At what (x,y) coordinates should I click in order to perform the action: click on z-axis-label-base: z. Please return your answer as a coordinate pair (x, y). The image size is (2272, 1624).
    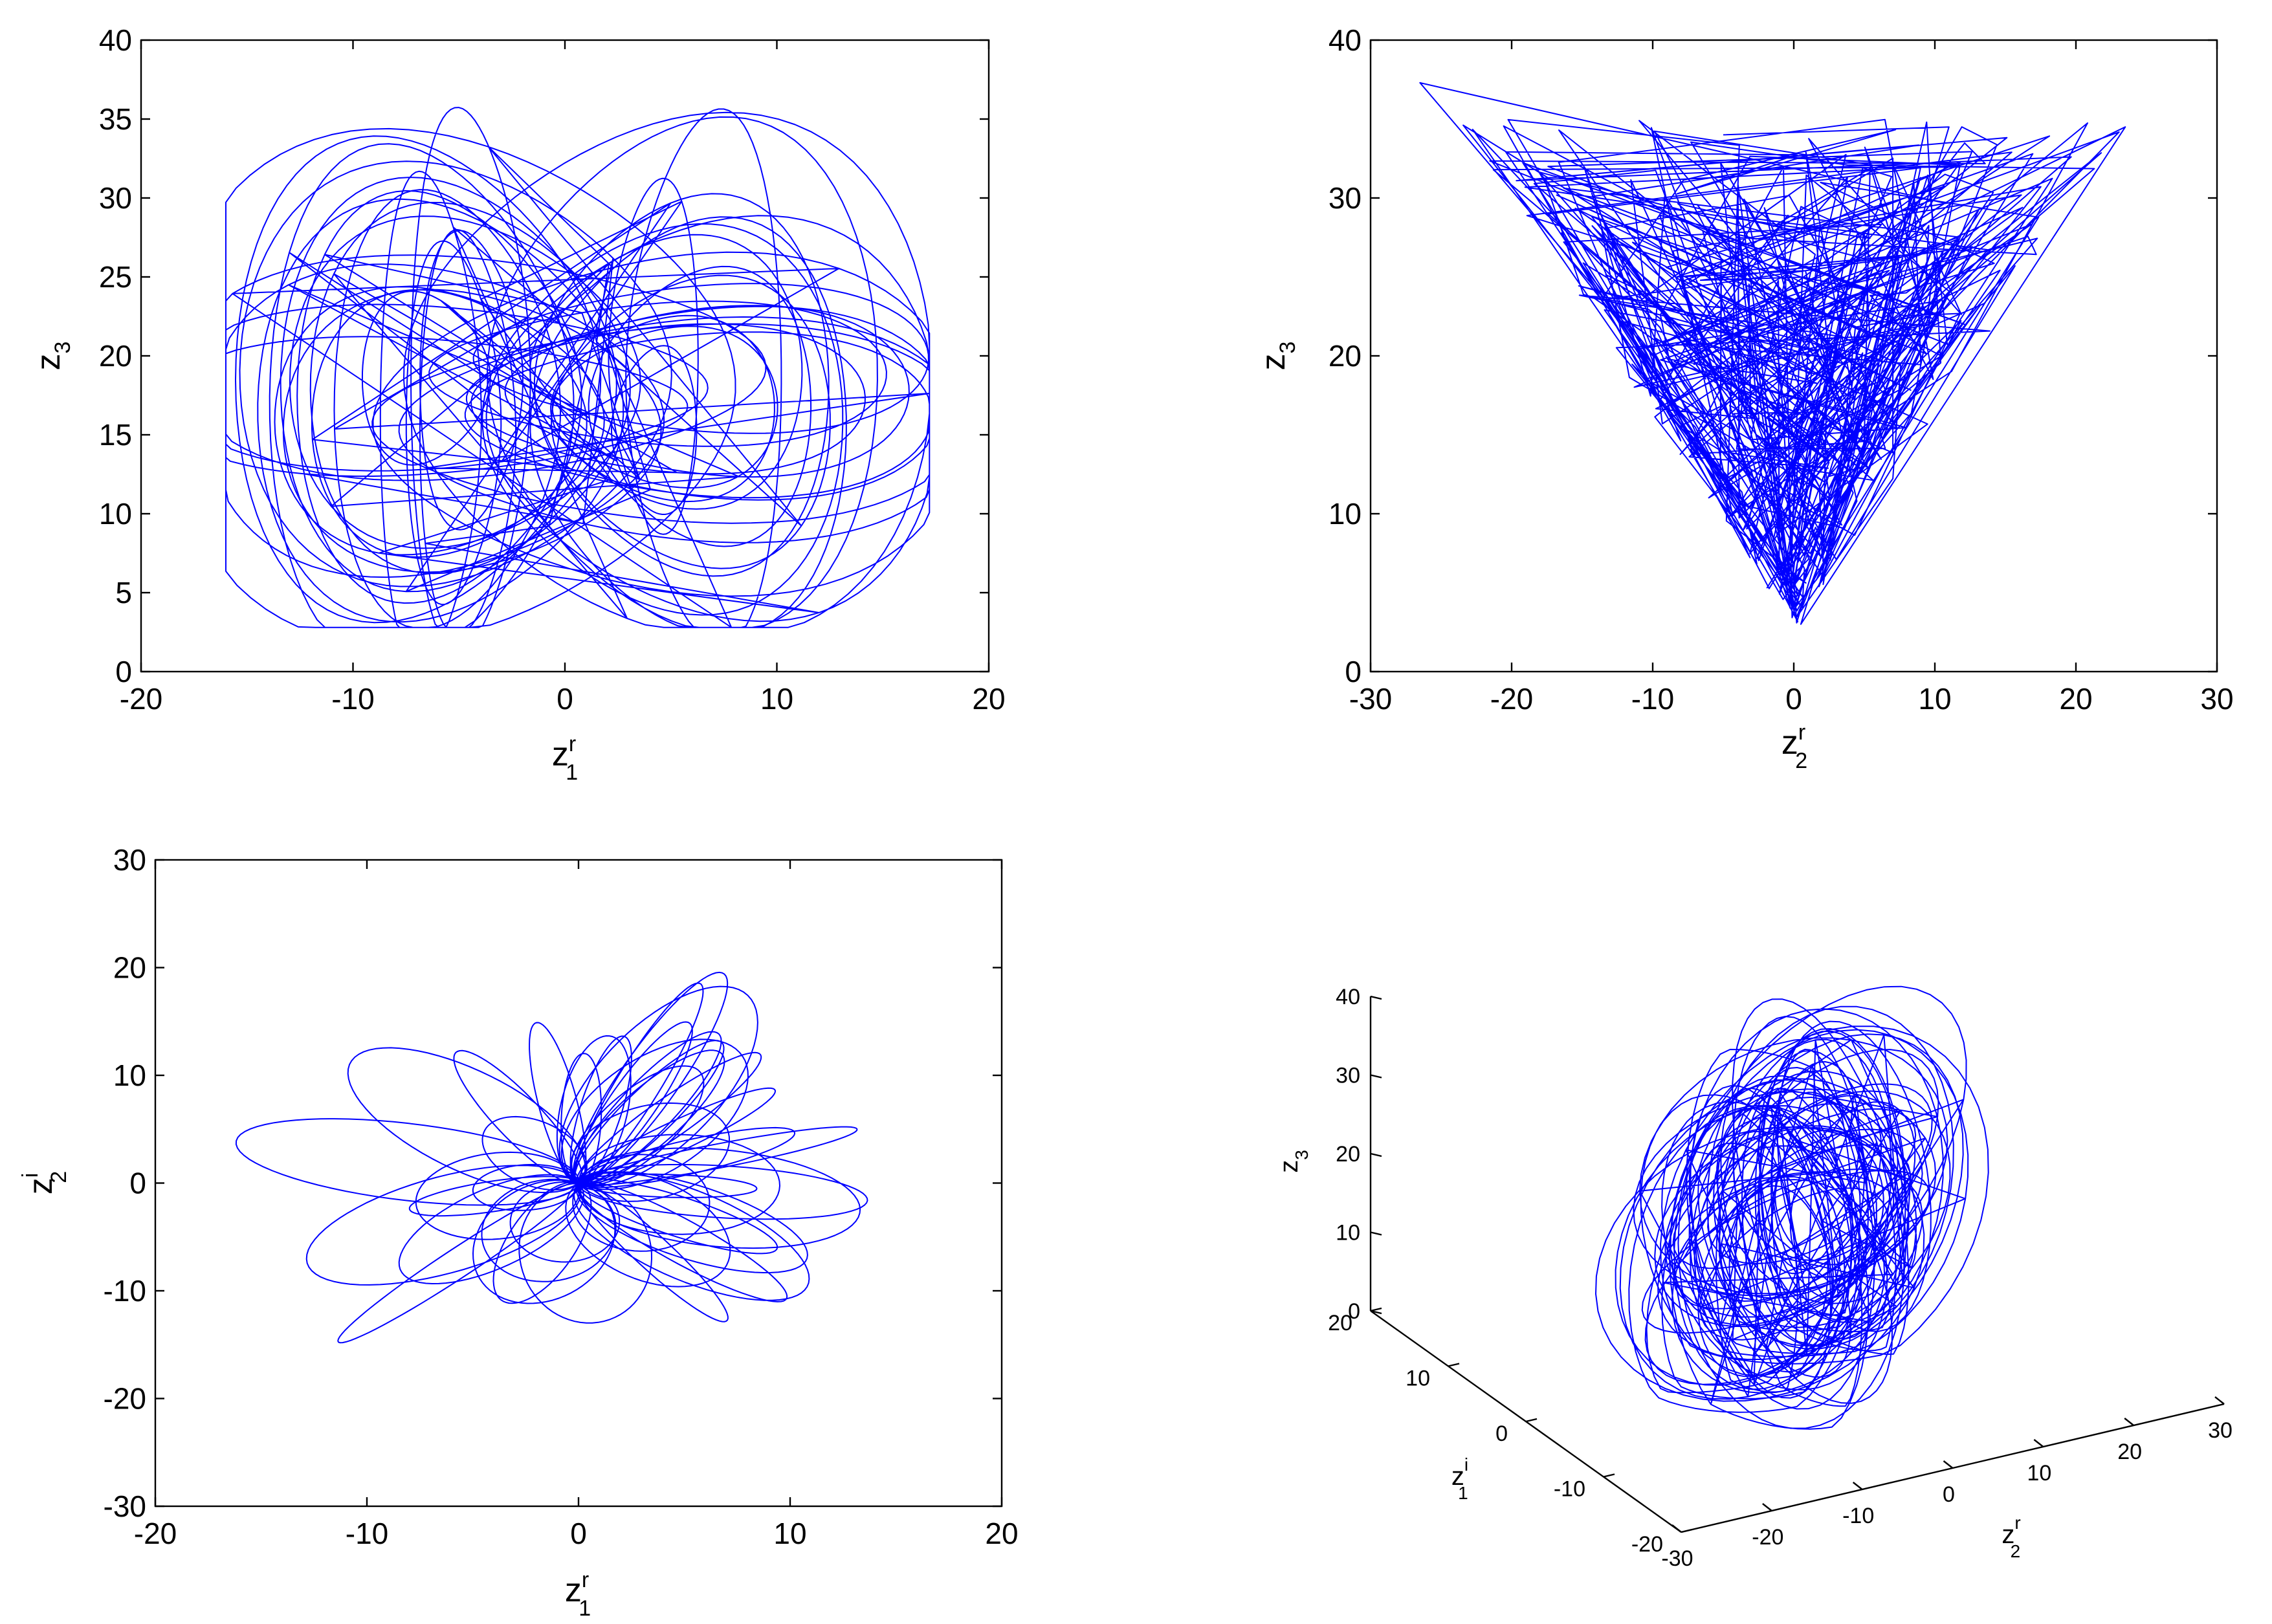
    Looking at the image, I should click on (1289, 1167).